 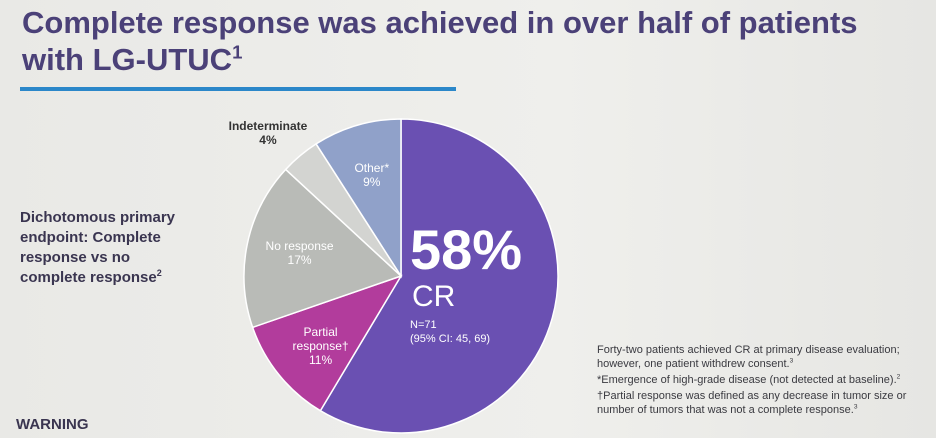 What do you see at coordinates (299, 259) in the screenshot?
I see `slice-value-label: 17%` at bounding box center [299, 259].